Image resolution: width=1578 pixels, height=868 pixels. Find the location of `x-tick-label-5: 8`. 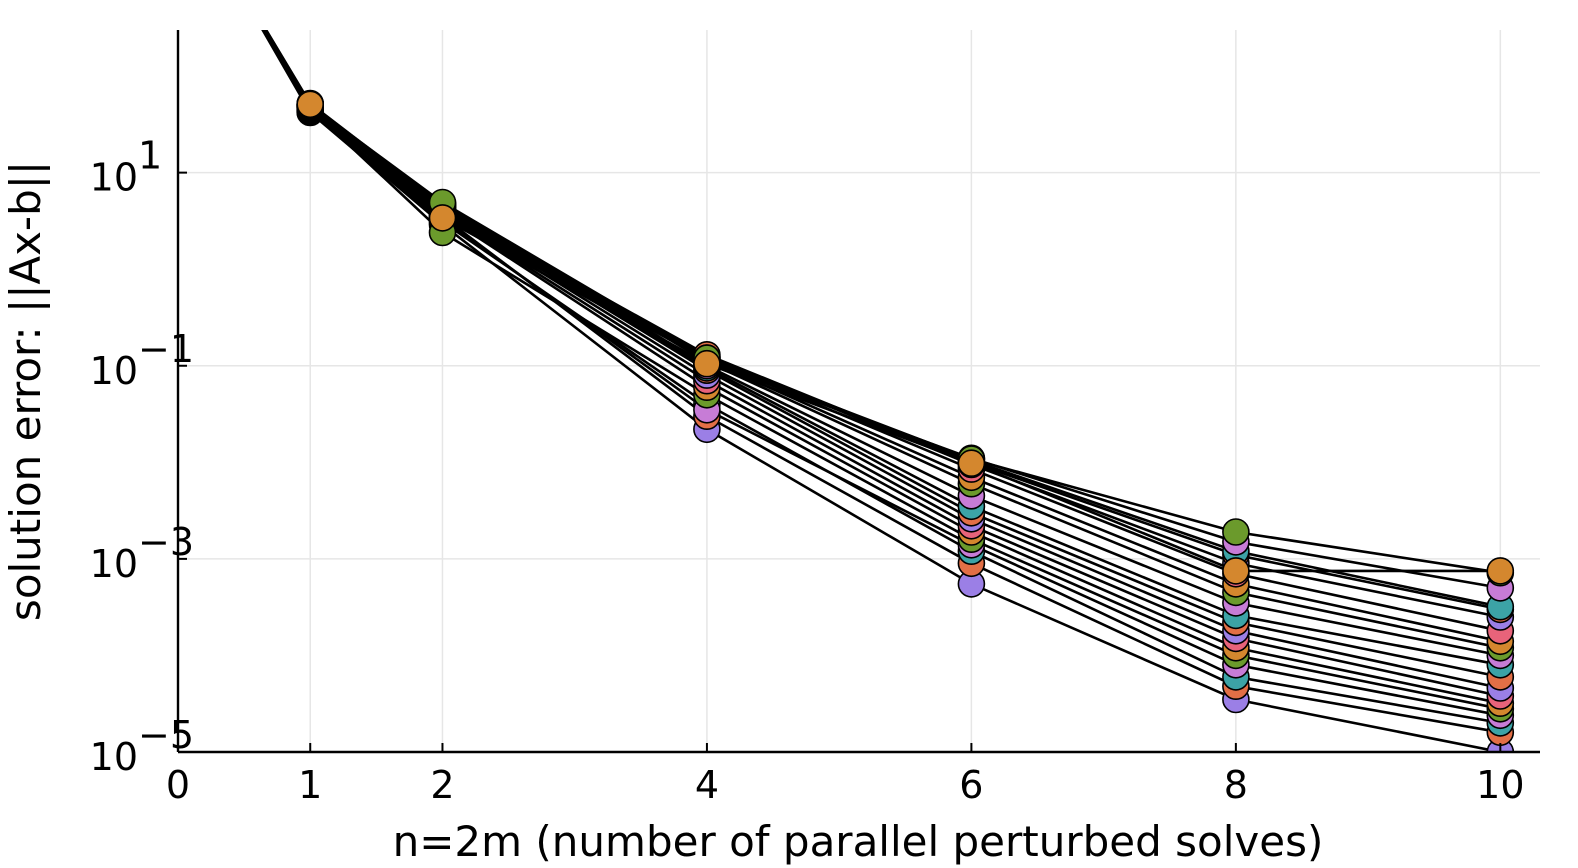

x-tick-label-5: 8 is located at coordinates (1236, 785).